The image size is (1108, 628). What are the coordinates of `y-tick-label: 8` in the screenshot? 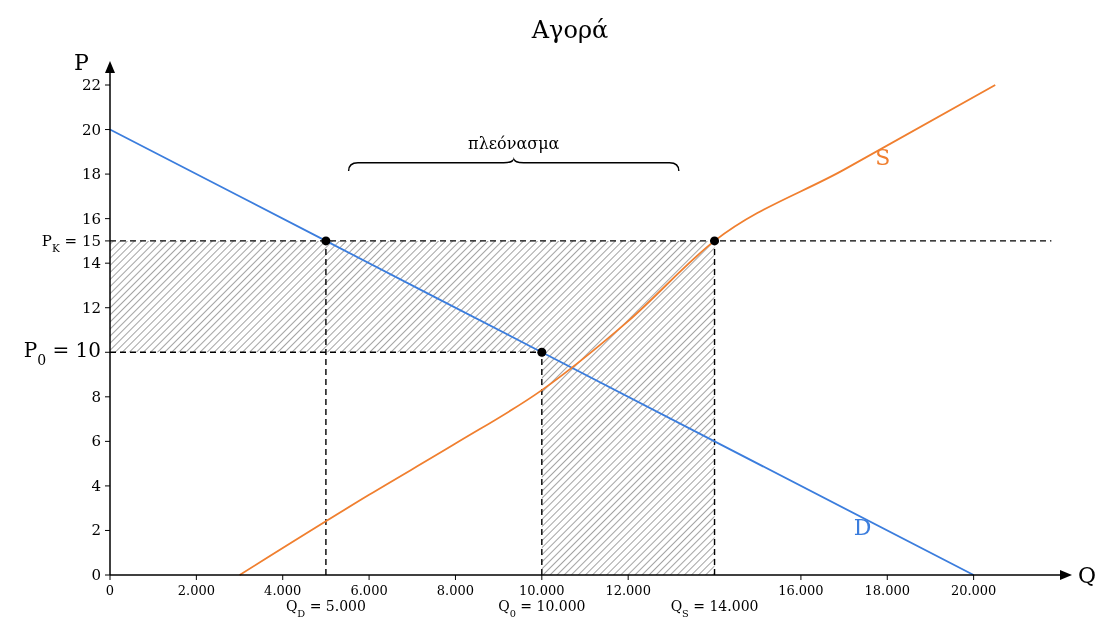 It's located at (96, 396).